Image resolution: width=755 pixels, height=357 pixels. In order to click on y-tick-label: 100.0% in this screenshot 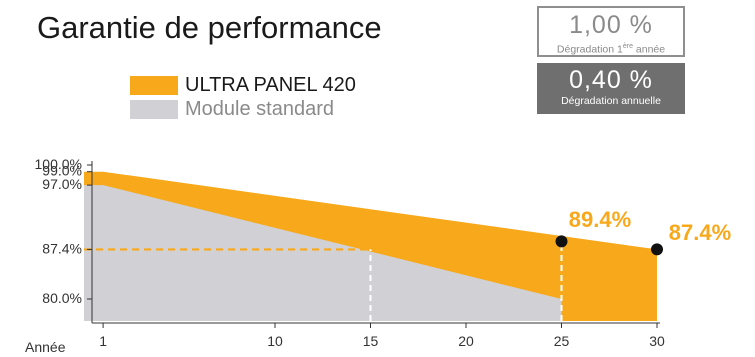, I will do `click(58, 164)`.